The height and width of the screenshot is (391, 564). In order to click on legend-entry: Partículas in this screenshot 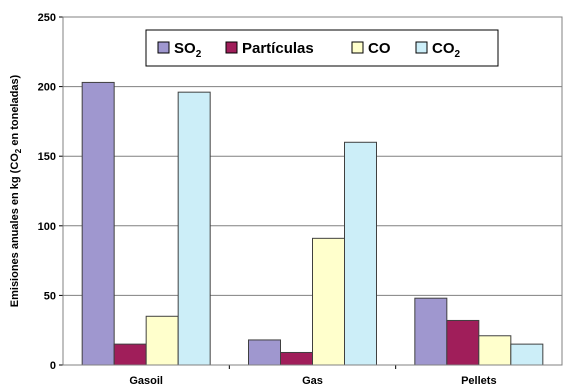, I will do `click(278, 48)`.